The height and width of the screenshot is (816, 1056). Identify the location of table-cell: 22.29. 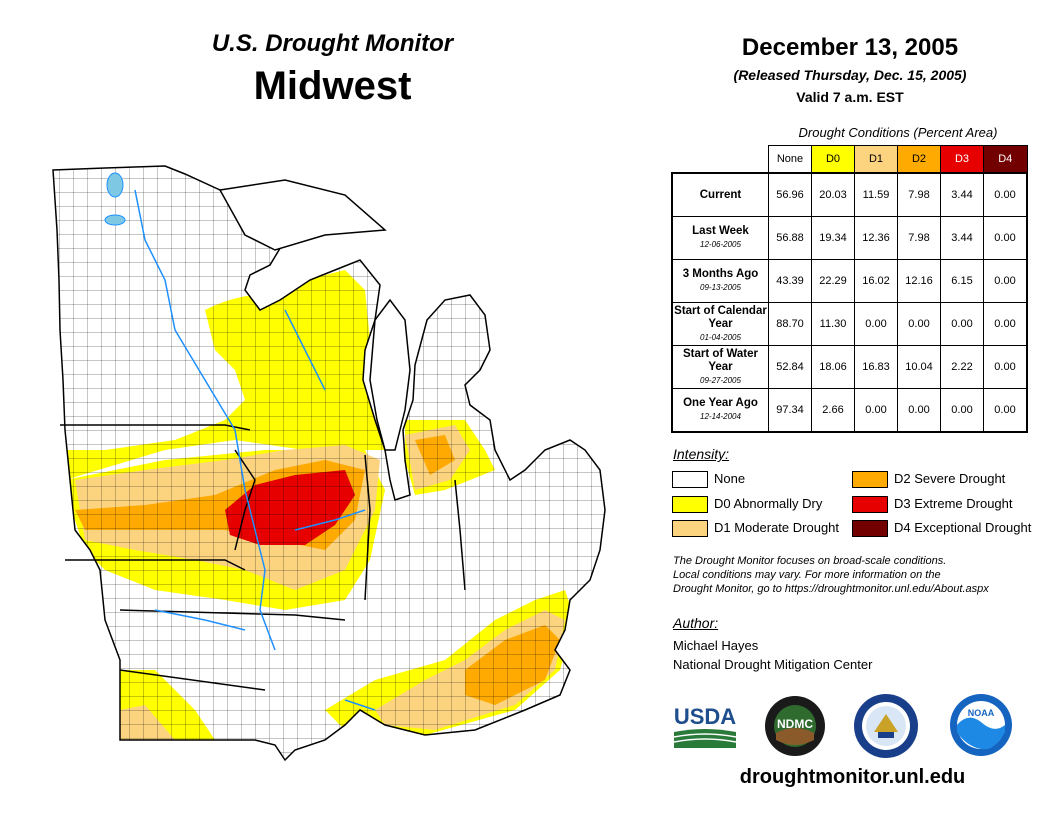
(833, 281).